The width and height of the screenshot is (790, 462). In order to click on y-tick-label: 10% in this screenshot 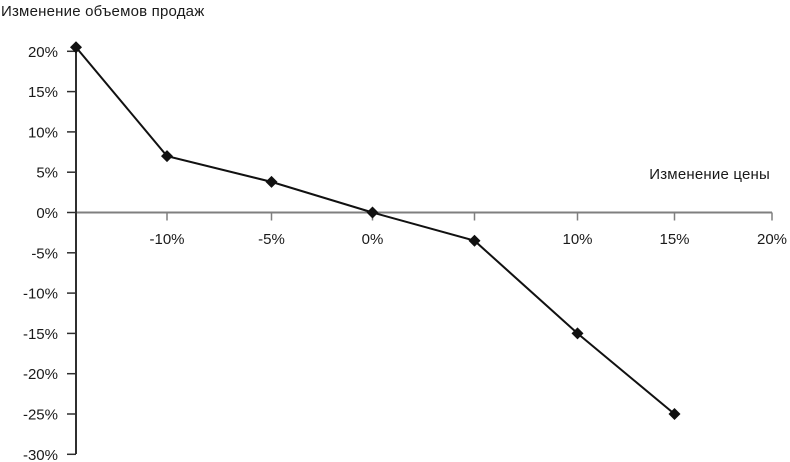, I will do `click(43, 132)`.